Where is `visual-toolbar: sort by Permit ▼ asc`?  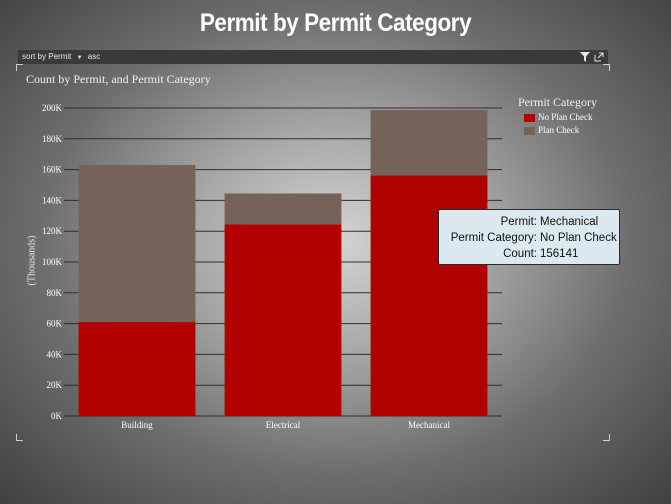
visual-toolbar: sort by Permit ▼ asc is located at coordinates (313, 57).